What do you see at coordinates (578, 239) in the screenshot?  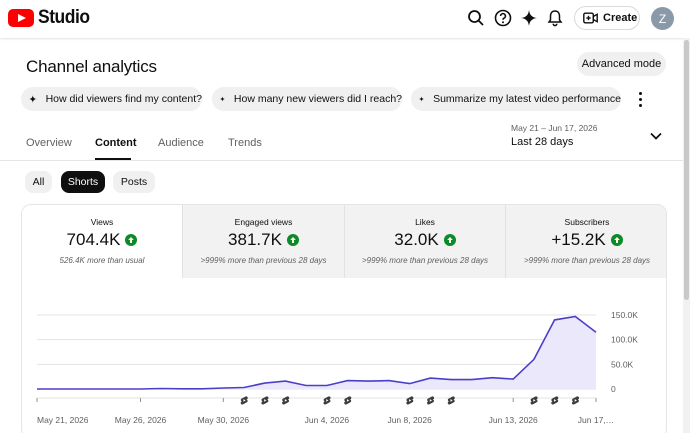 I see `metric-value: +15.2K` at bounding box center [578, 239].